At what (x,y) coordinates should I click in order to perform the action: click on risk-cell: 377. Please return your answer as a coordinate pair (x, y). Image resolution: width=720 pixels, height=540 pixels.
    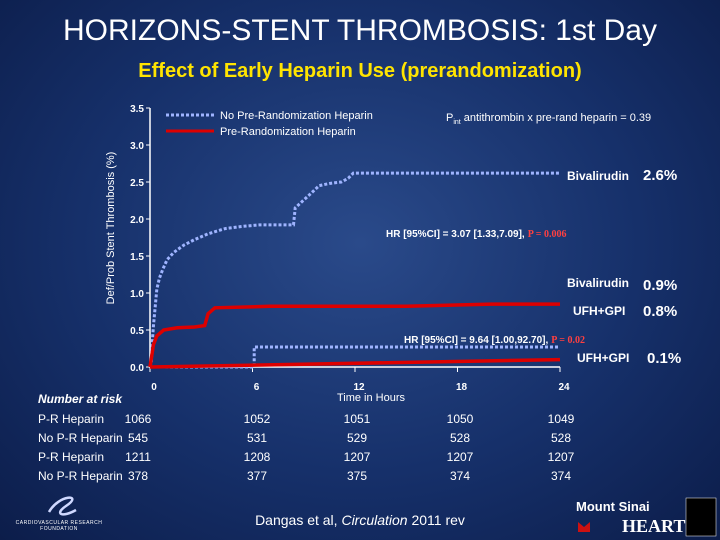
    Looking at the image, I should click on (257, 476).